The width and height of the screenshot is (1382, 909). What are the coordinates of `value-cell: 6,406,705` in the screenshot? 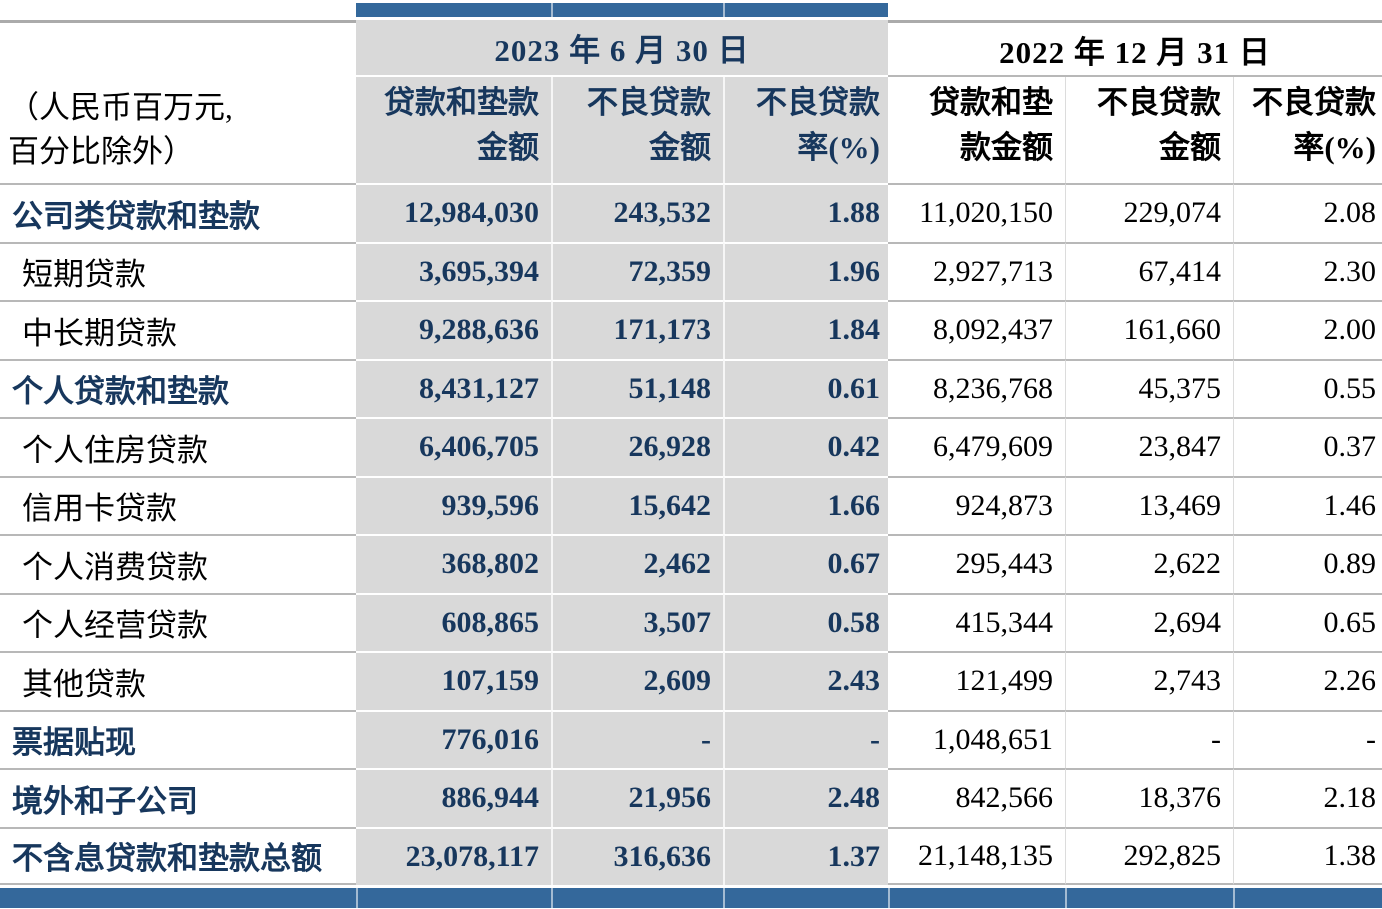 It's located at (453, 446).